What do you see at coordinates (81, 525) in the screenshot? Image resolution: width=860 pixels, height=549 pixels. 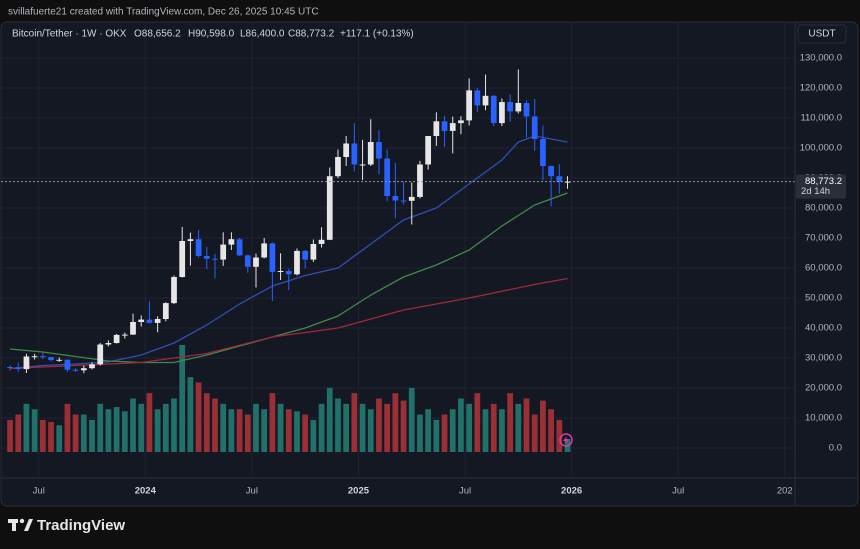 I see `brand: TradingView` at bounding box center [81, 525].